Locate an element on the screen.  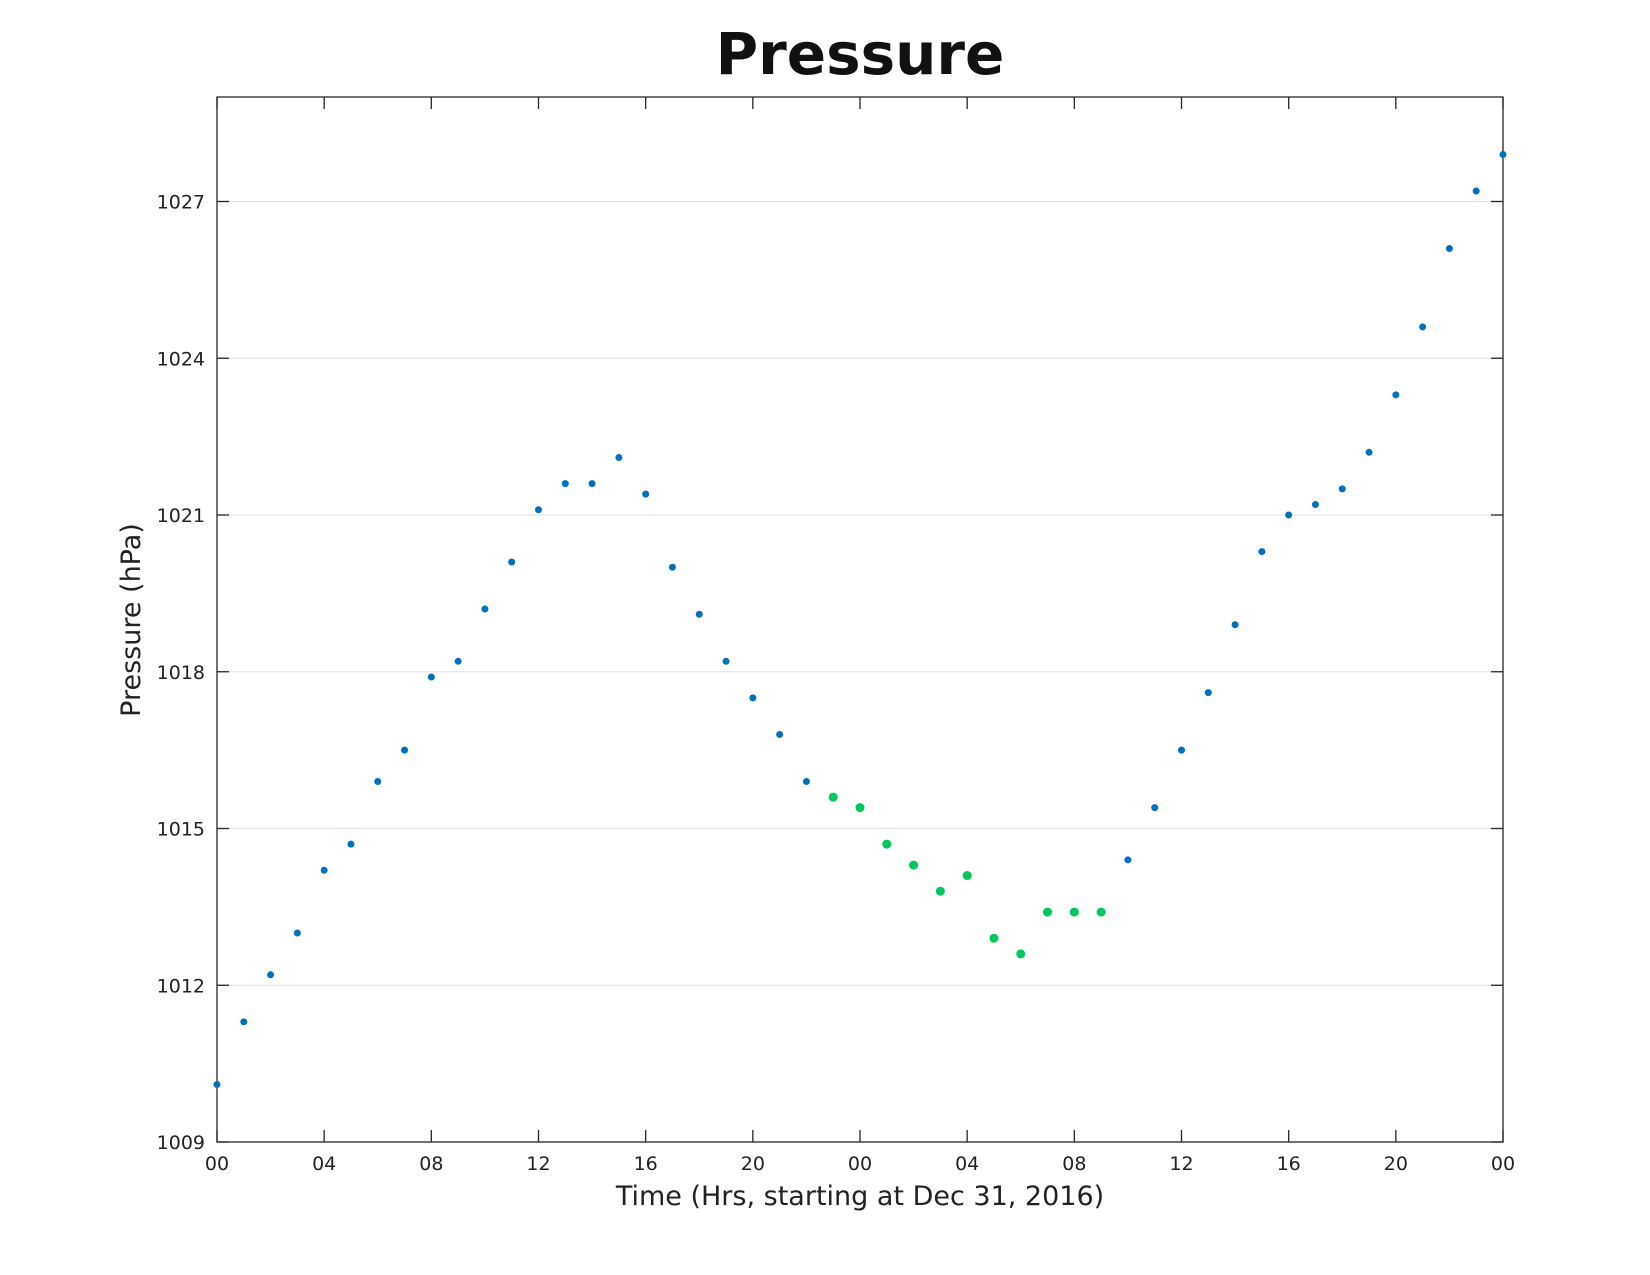
chart-title: Pressure is located at coordinates (860, 54).